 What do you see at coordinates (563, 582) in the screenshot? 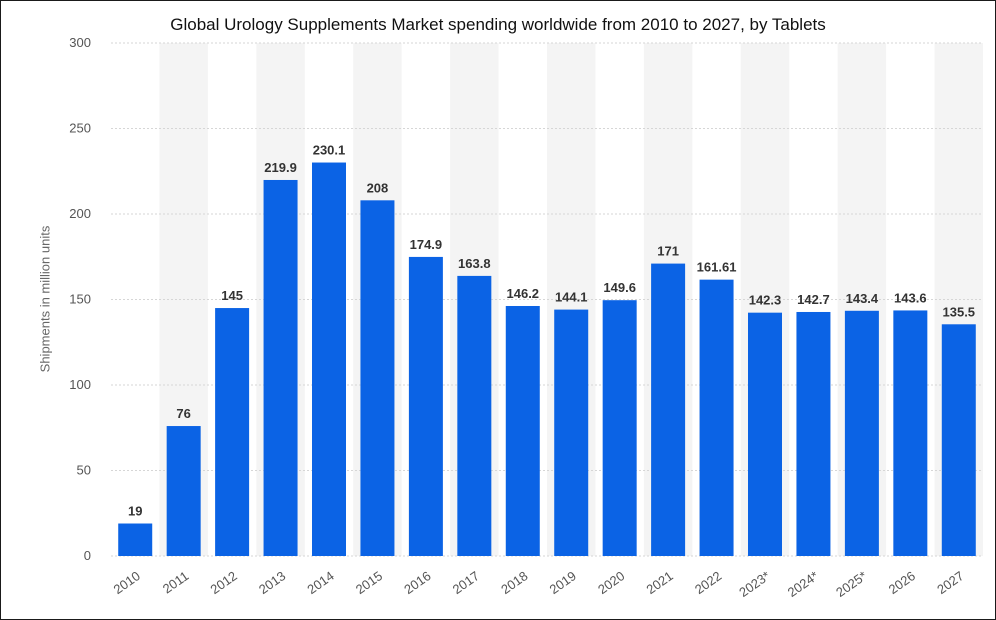
I see `x-tick-label: 2019` at bounding box center [563, 582].